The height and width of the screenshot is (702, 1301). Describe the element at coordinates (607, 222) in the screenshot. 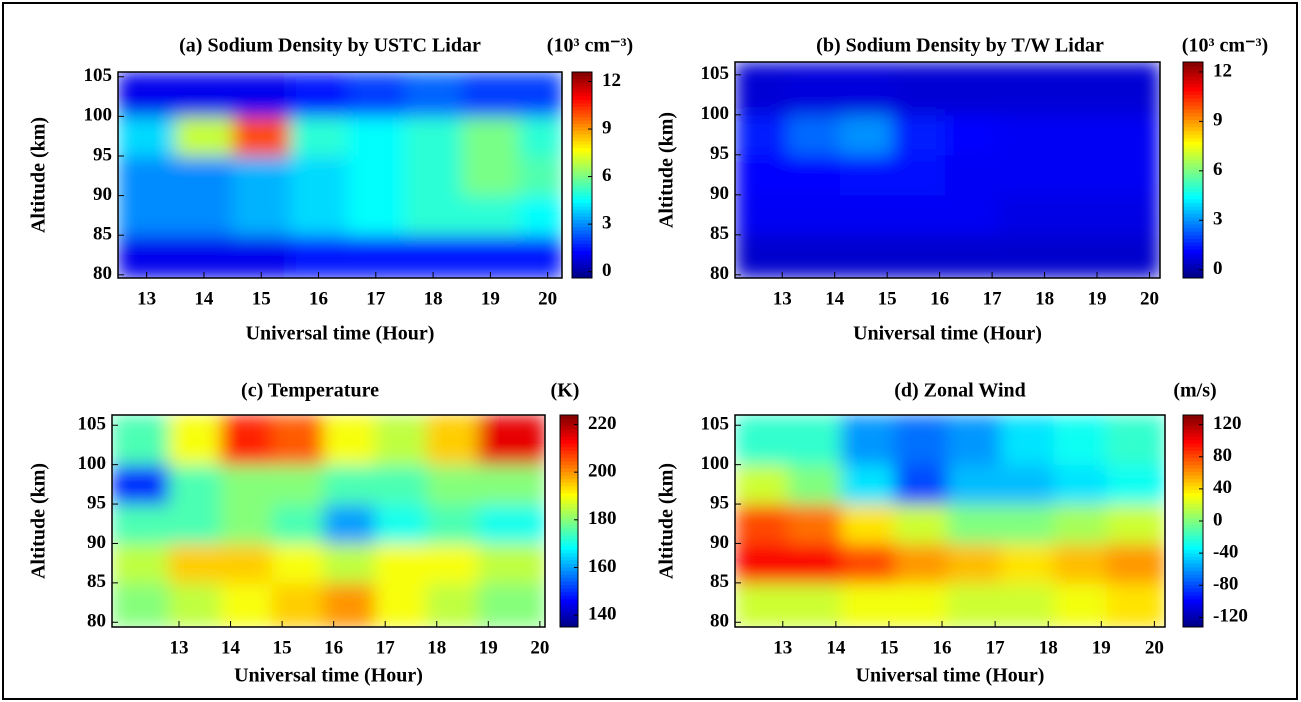

I see `colorbar-tick-label: 3` at that location.